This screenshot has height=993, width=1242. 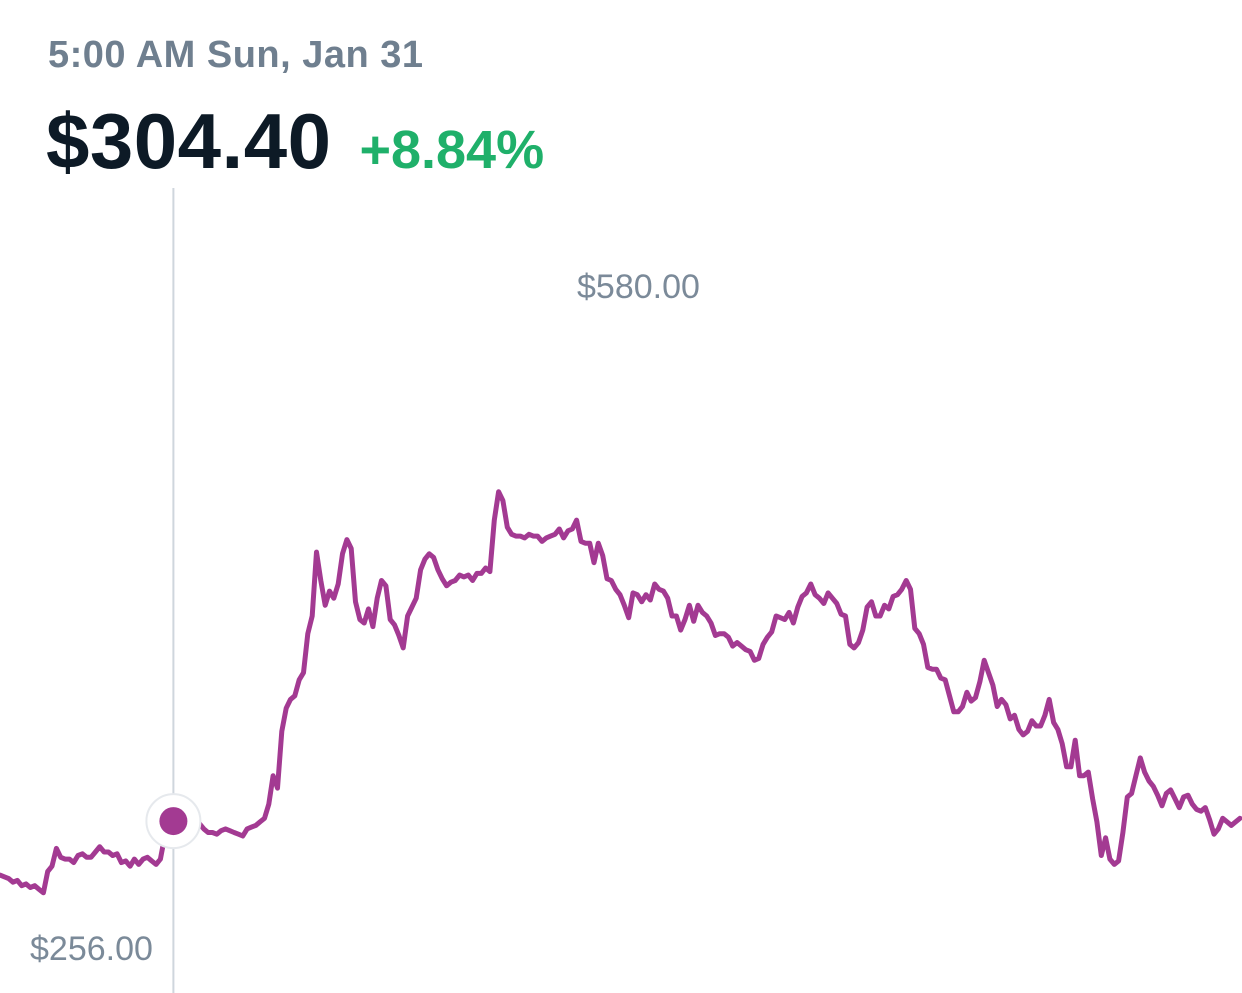 What do you see at coordinates (91, 949) in the screenshot?
I see `low-price-label: $256.00` at bounding box center [91, 949].